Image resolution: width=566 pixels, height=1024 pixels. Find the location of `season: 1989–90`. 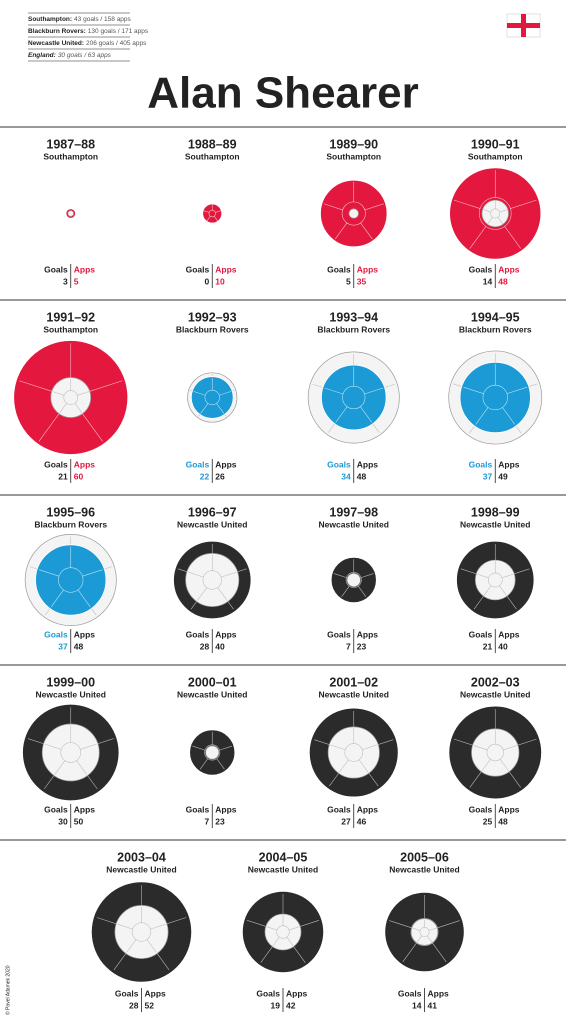

season: 1989–90 is located at coordinates (353, 144).